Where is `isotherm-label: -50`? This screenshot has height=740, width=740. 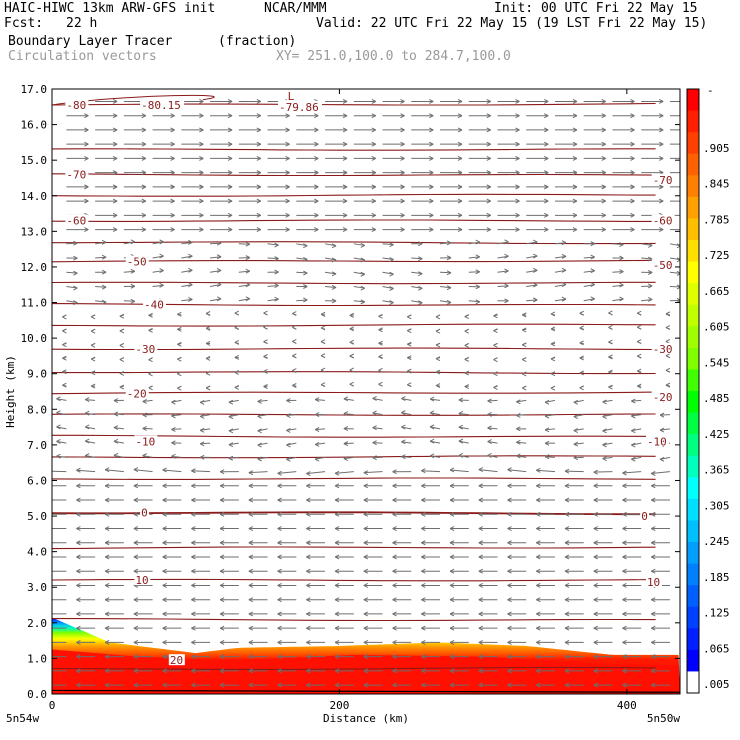
isotherm-label: -50 is located at coordinates (137, 262).